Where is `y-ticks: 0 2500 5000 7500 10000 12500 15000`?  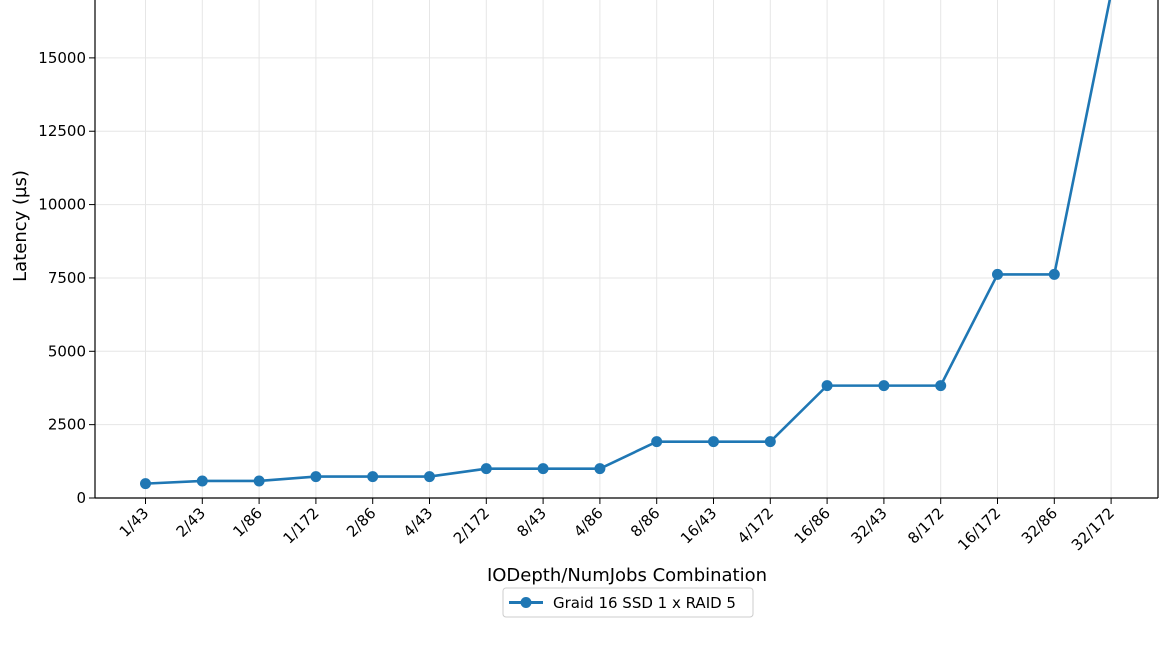
y-ticks: 0 2500 5000 7500 10000 12500 15000 is located at coordinates (66, 278).